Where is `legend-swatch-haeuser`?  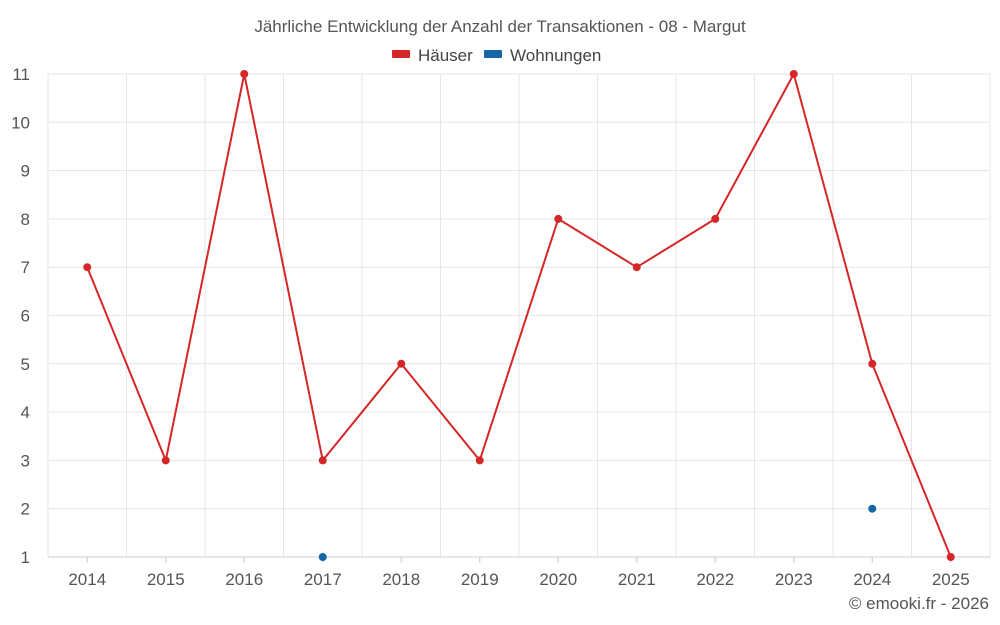 legend-swatch-haeuser is located at coordinates (401, 54).